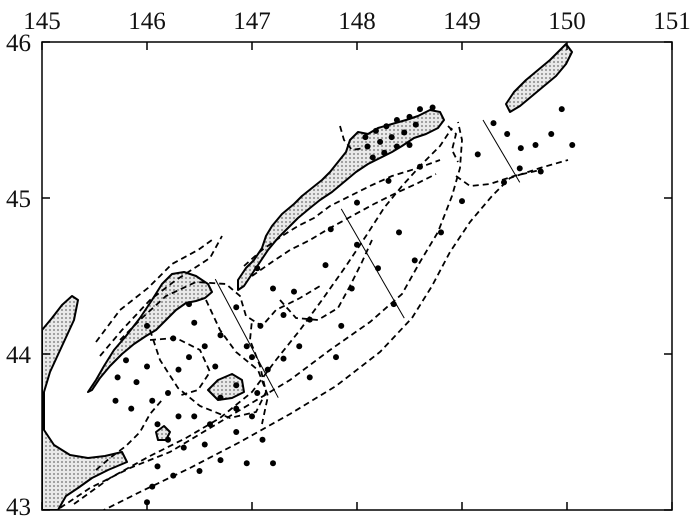 The image size is (690, 518). Describe the element at coordinates (19, 274) in the screenshot. I see `lat-tick-labels: 46 45 44 43` at that location.